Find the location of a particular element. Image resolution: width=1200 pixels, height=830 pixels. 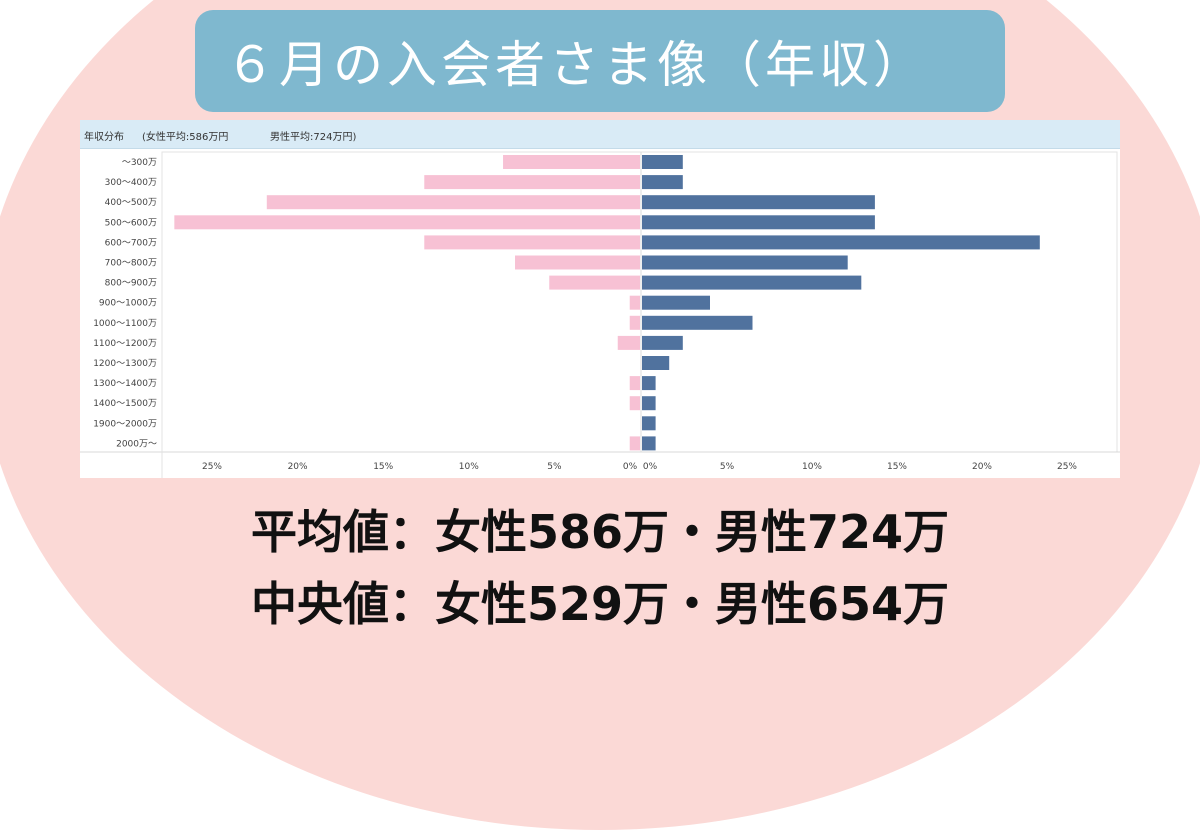

category-label: 700～800万 is located at coordinates (131, 264).